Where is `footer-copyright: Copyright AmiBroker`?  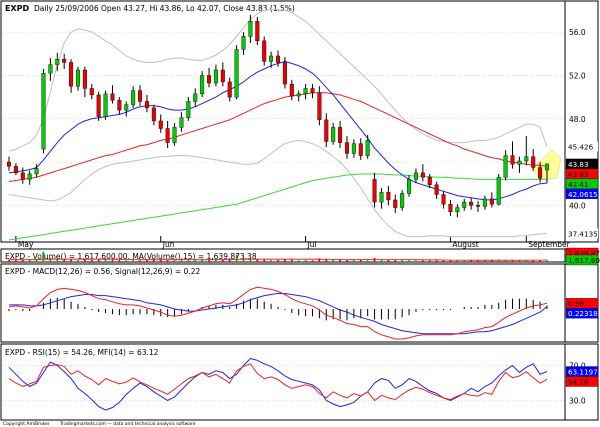 footer-copyright: Copyright AmiBroker is located at coordinates (26, 424).